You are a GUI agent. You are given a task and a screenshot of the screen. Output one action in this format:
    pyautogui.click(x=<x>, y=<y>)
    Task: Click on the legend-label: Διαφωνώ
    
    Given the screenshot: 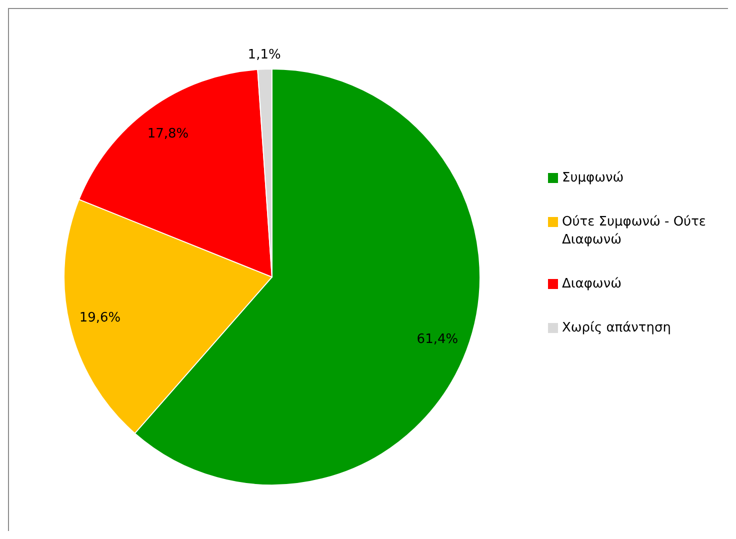 What is the action you would take?
    pyautogui.click(x=592, y=284)
    